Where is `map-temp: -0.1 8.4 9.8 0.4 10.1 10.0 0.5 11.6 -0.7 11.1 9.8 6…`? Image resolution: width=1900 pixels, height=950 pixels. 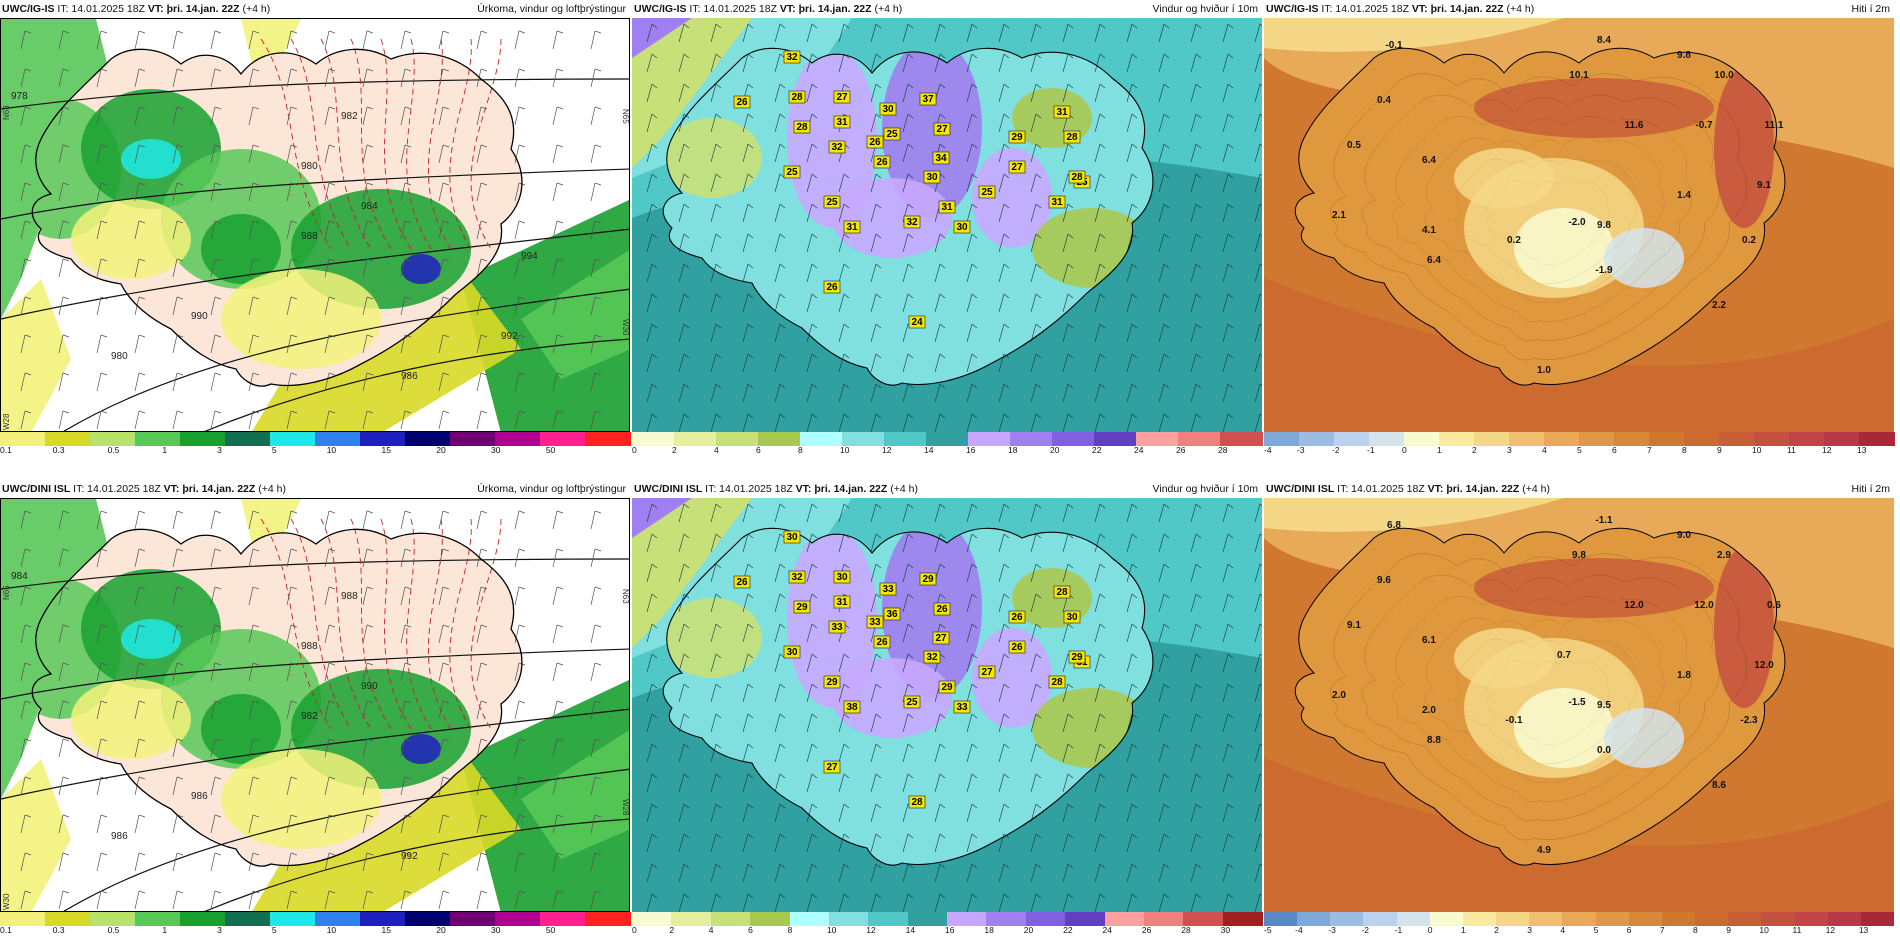 map-temp: -0.1 8.4 9.8 0.4 10.1 10.0 0.5 11.6 -0.7 11.1 9.8 6… is located at coordinates (1579, 225).